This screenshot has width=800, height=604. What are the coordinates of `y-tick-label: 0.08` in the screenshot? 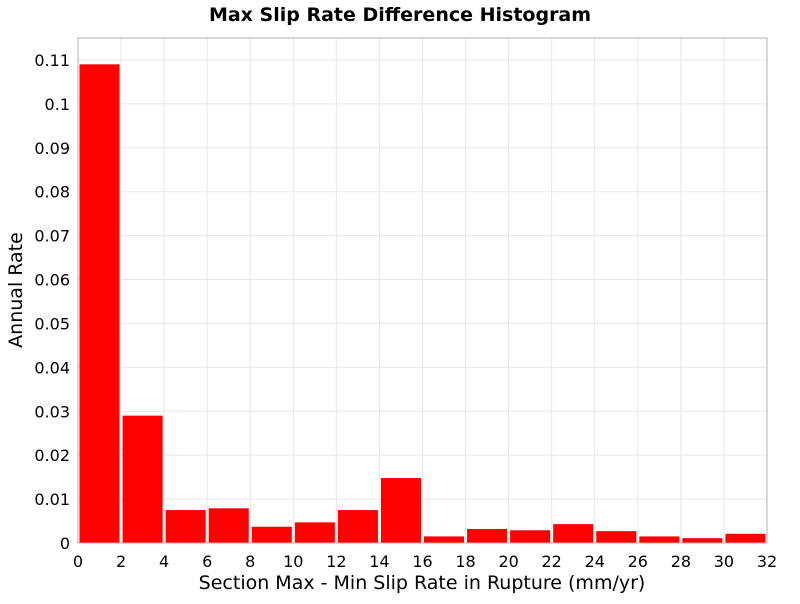 It's located at (52, 192).